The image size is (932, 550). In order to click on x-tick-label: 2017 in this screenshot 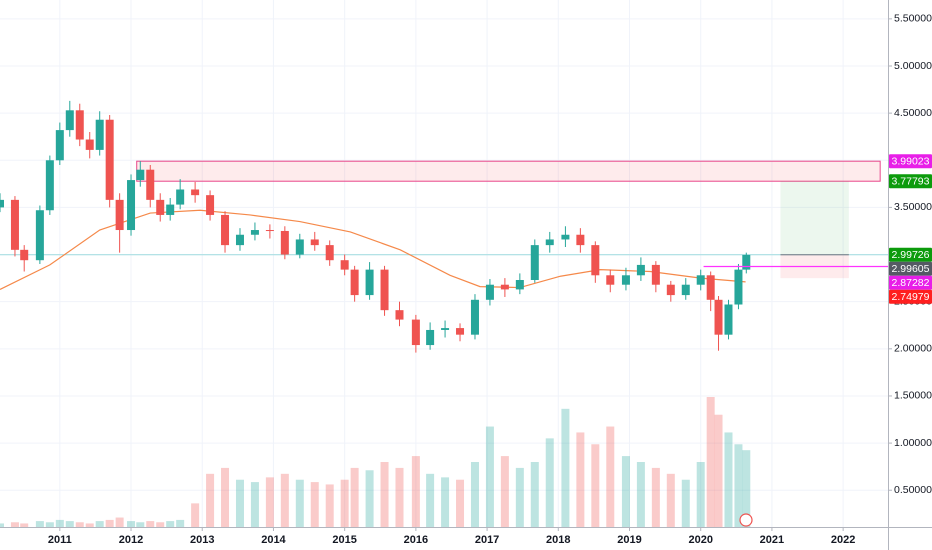, I will do `click(487, 540)`.